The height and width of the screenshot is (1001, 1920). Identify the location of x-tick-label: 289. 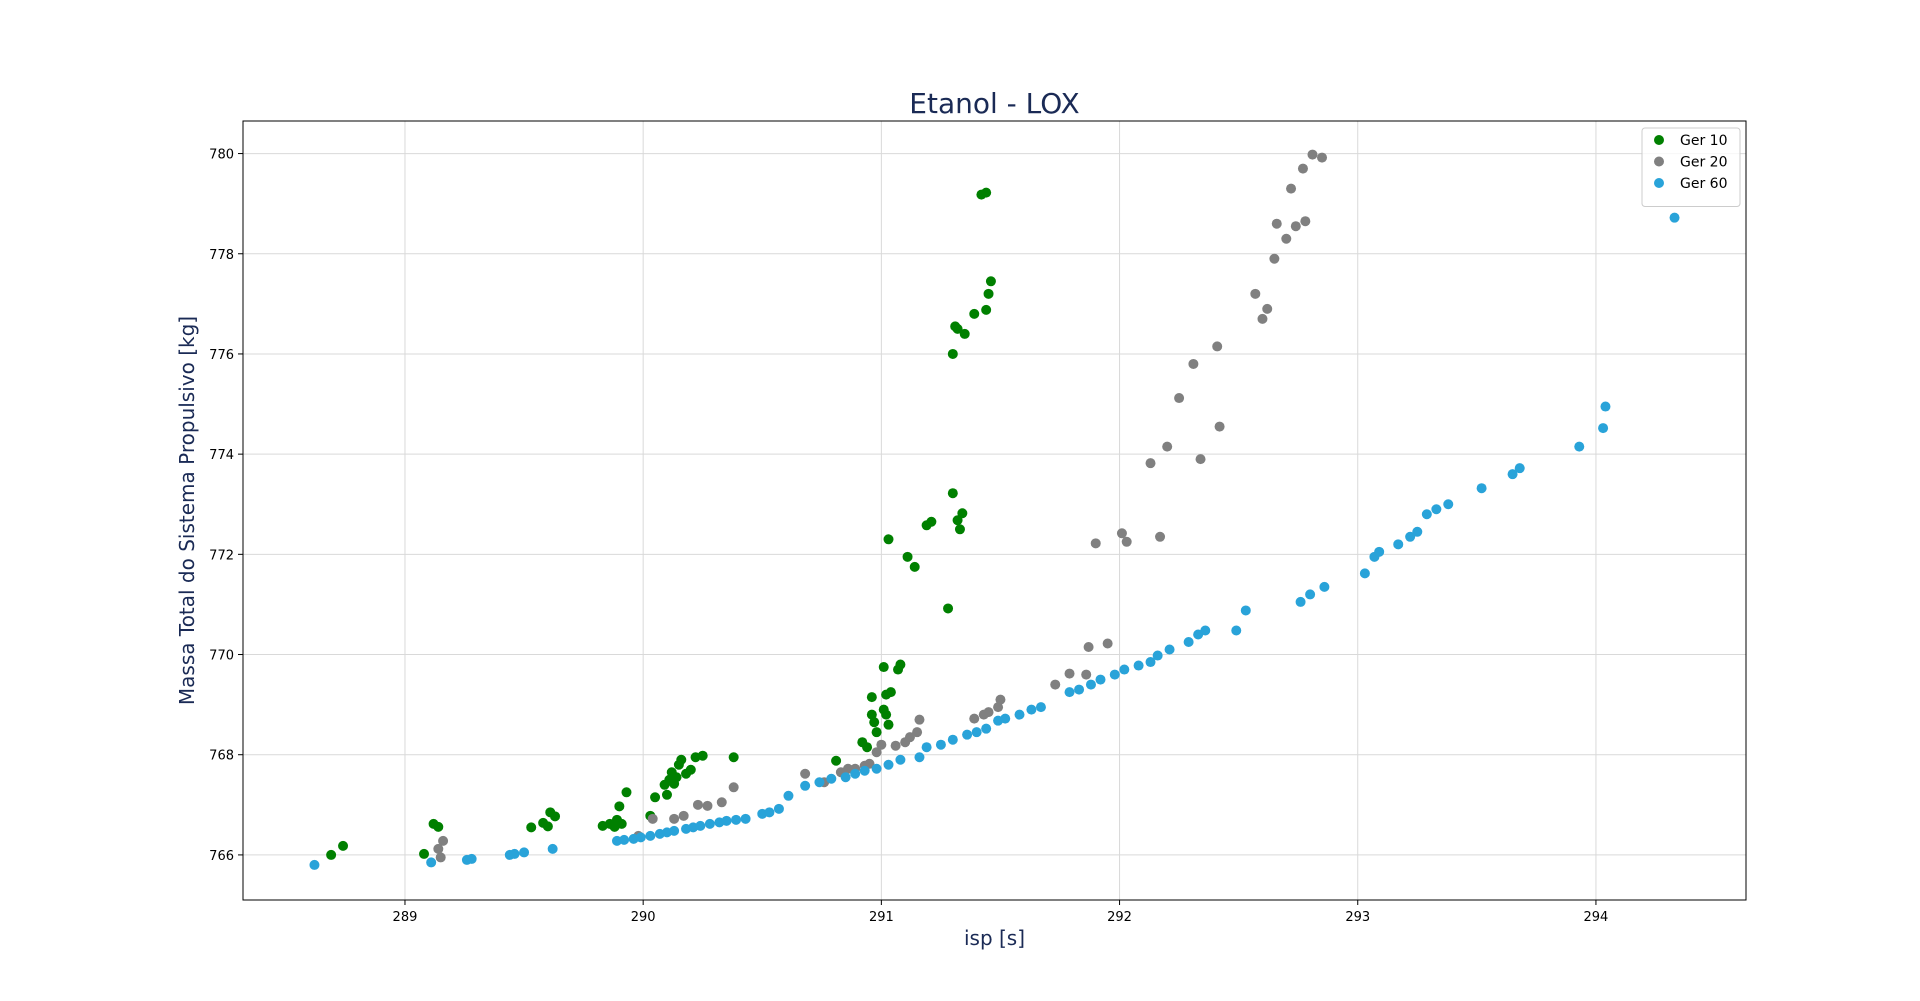
(405, 917).